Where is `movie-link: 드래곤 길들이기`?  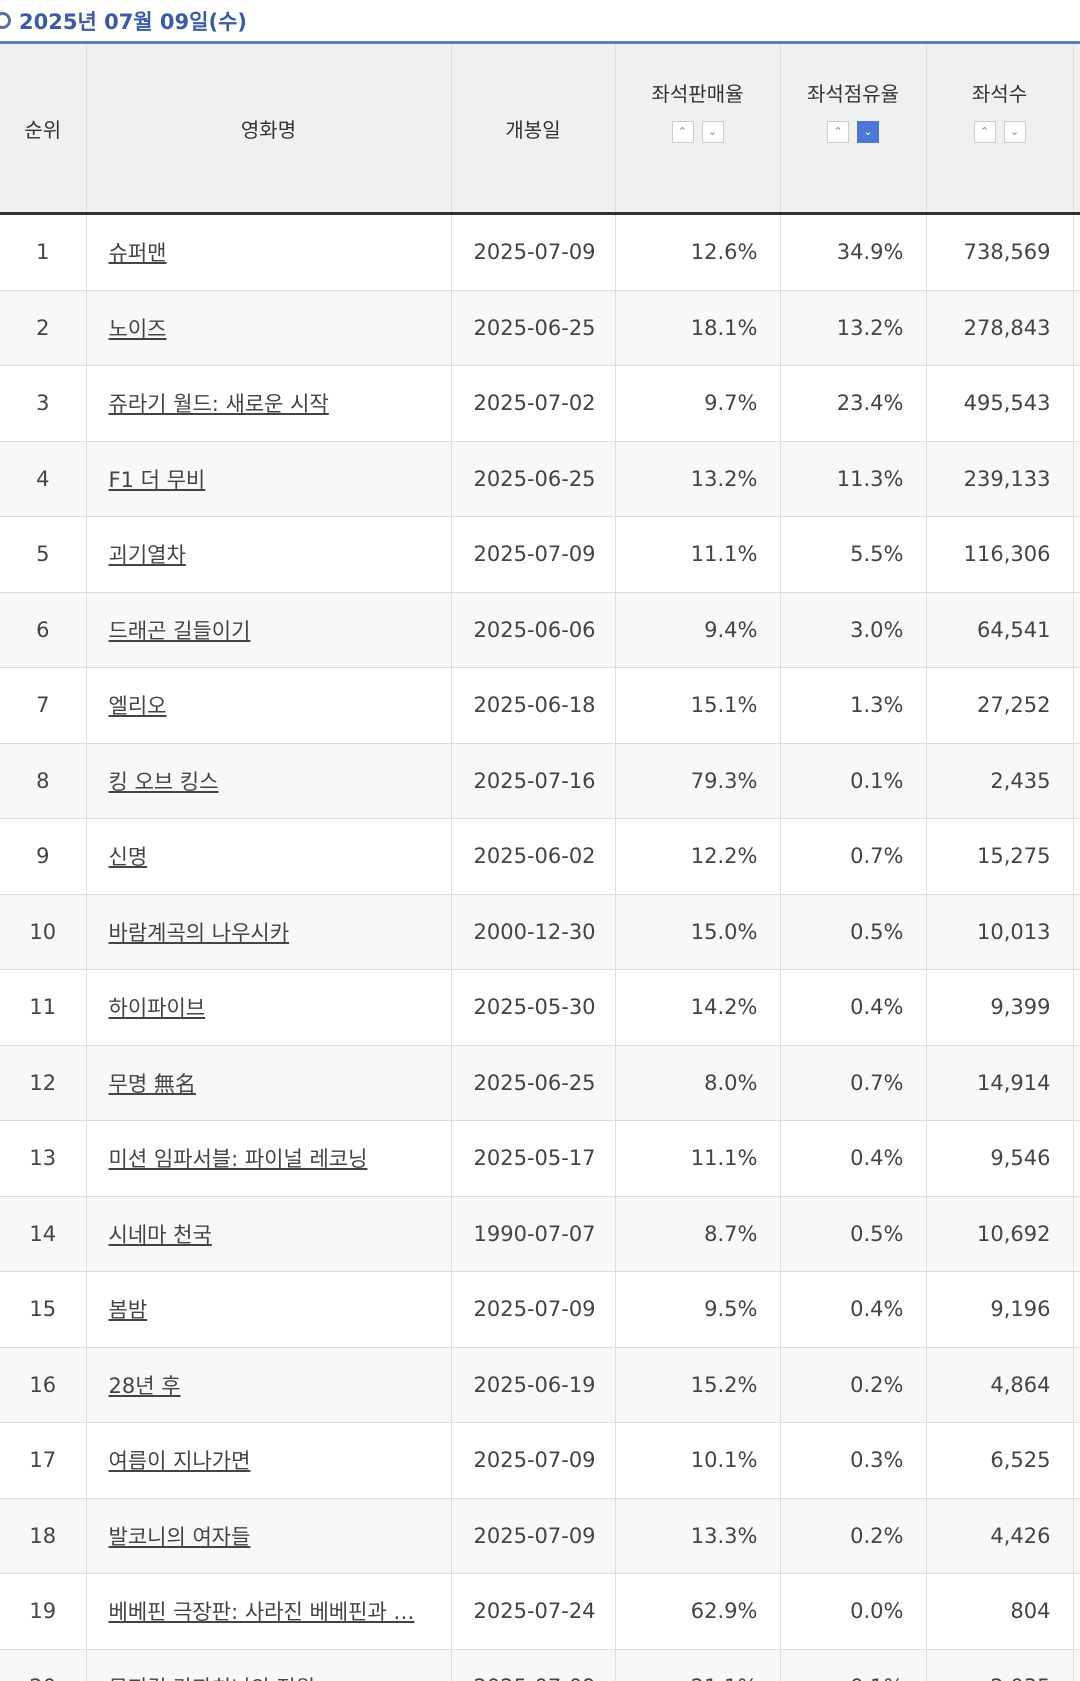 movie-link: 드래곤 길들이기 is located at coordinates (179, 630).